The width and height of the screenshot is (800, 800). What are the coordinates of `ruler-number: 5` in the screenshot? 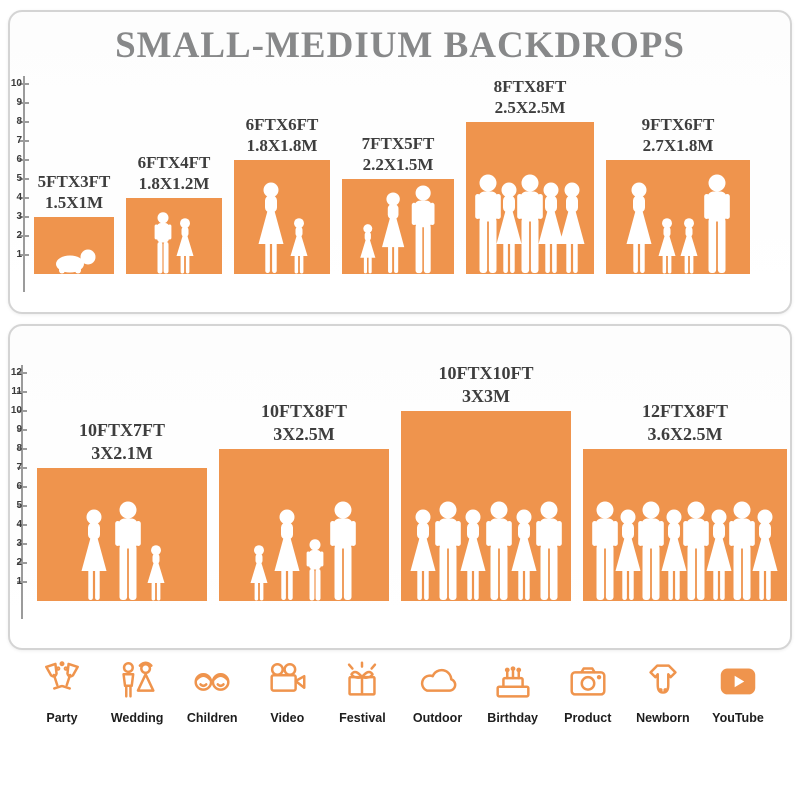 It's located at (19, 505).